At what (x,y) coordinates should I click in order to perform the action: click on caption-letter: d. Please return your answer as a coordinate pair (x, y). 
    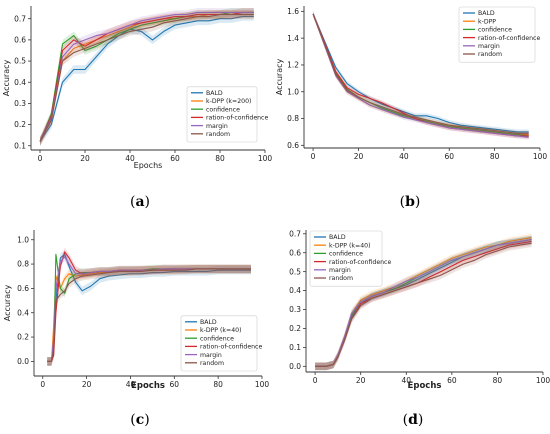
    Looking at the image, I should click on (413, 420).